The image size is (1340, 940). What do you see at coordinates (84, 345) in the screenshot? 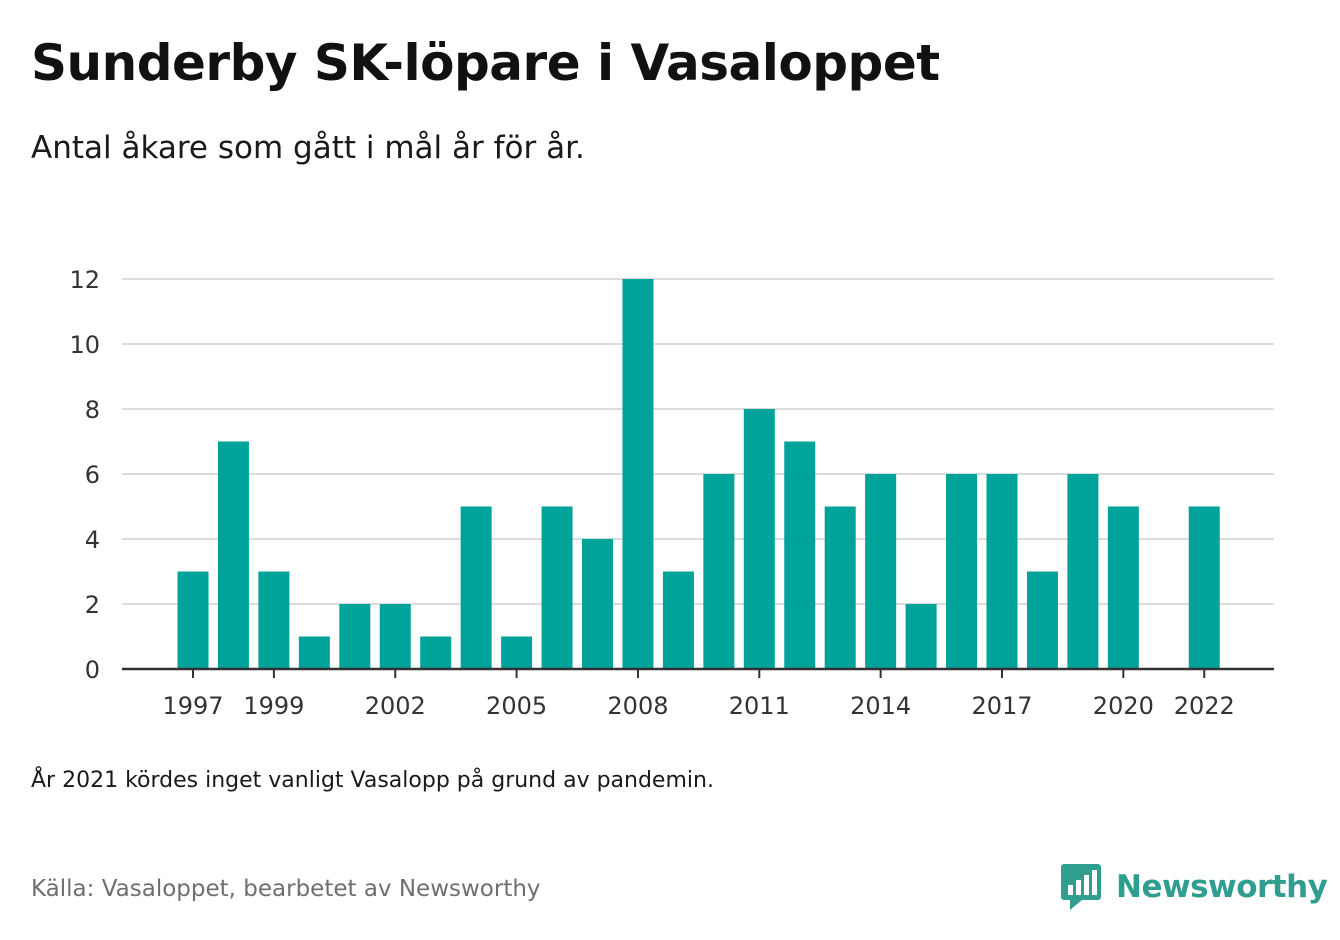
I see `y-tick-label-10: 10` at bounding box center [84, 345].